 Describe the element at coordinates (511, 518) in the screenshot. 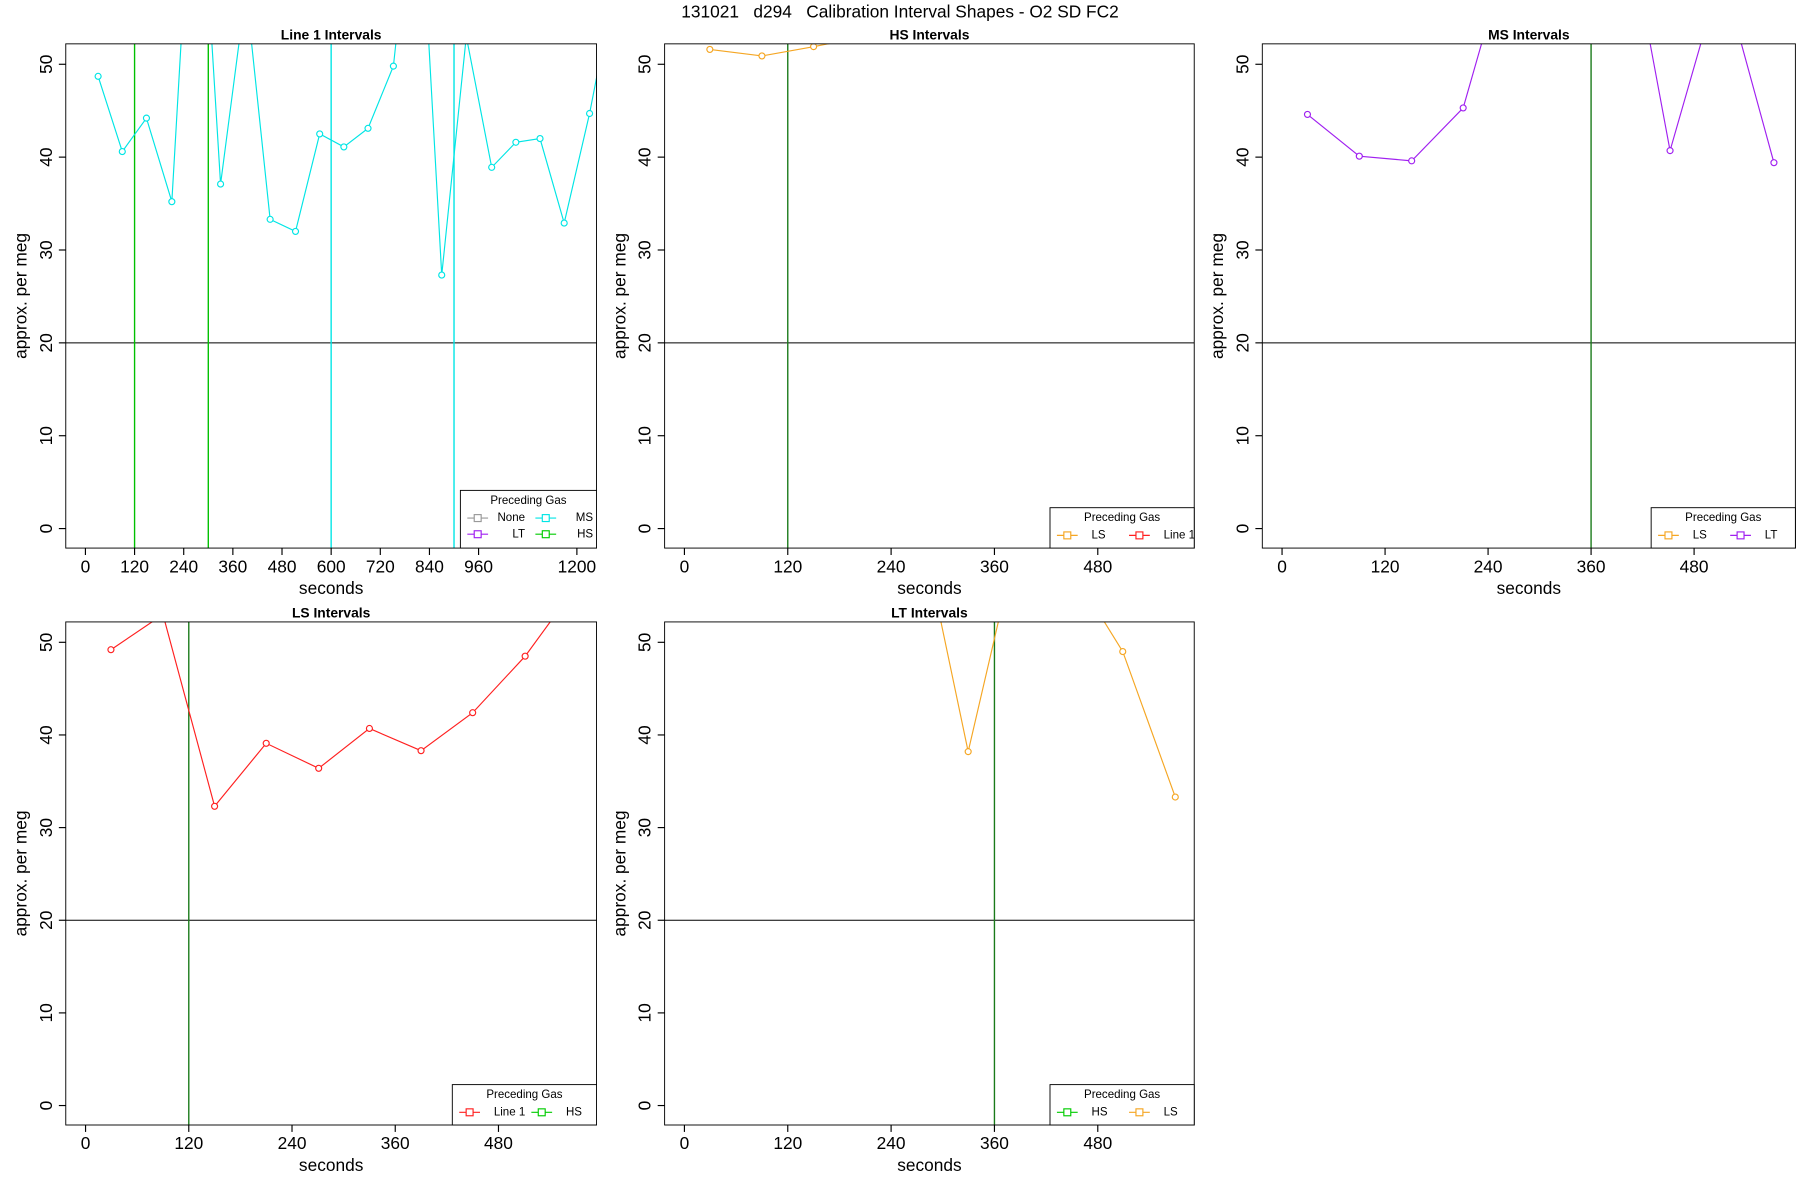

I see `legend-label: None` at that location.